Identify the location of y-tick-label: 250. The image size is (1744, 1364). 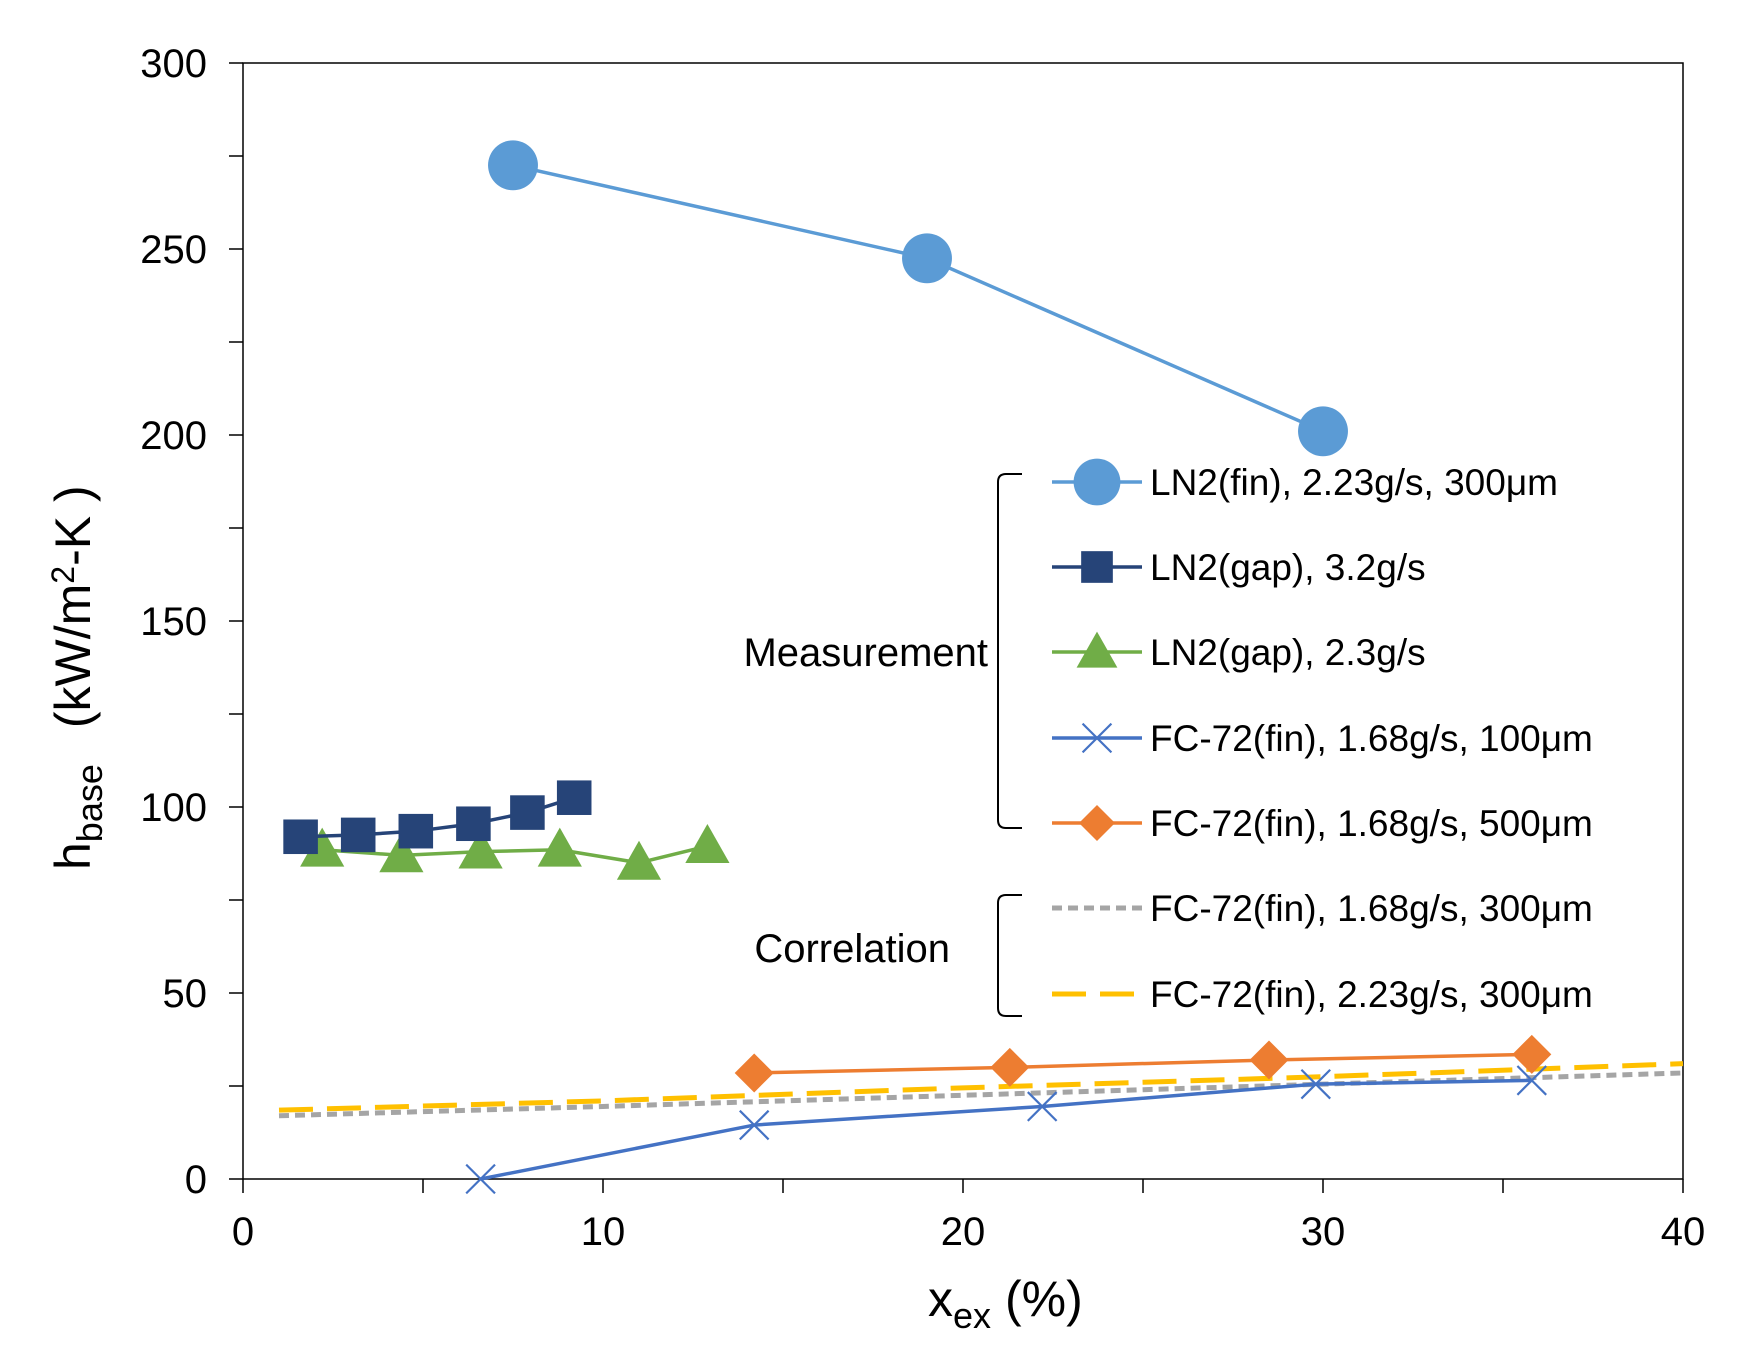
(173, 250).